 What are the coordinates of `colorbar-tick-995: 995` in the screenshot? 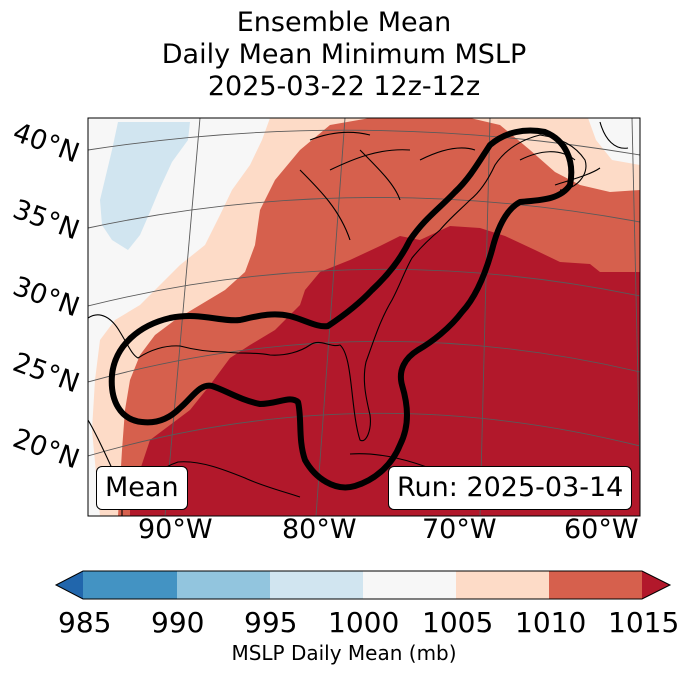 It's located at (271, 622).